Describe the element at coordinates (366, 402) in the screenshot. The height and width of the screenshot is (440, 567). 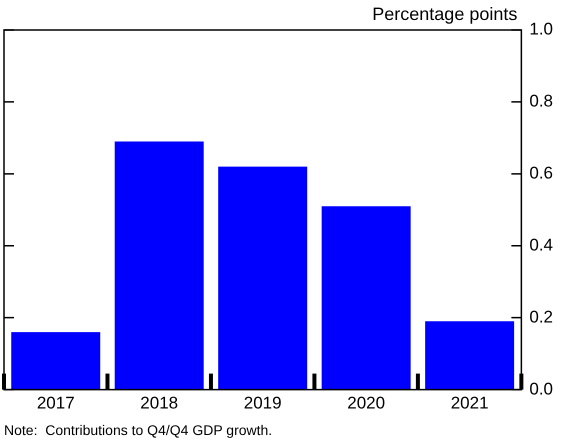
I see `x-tick-label: 2020` at that location.